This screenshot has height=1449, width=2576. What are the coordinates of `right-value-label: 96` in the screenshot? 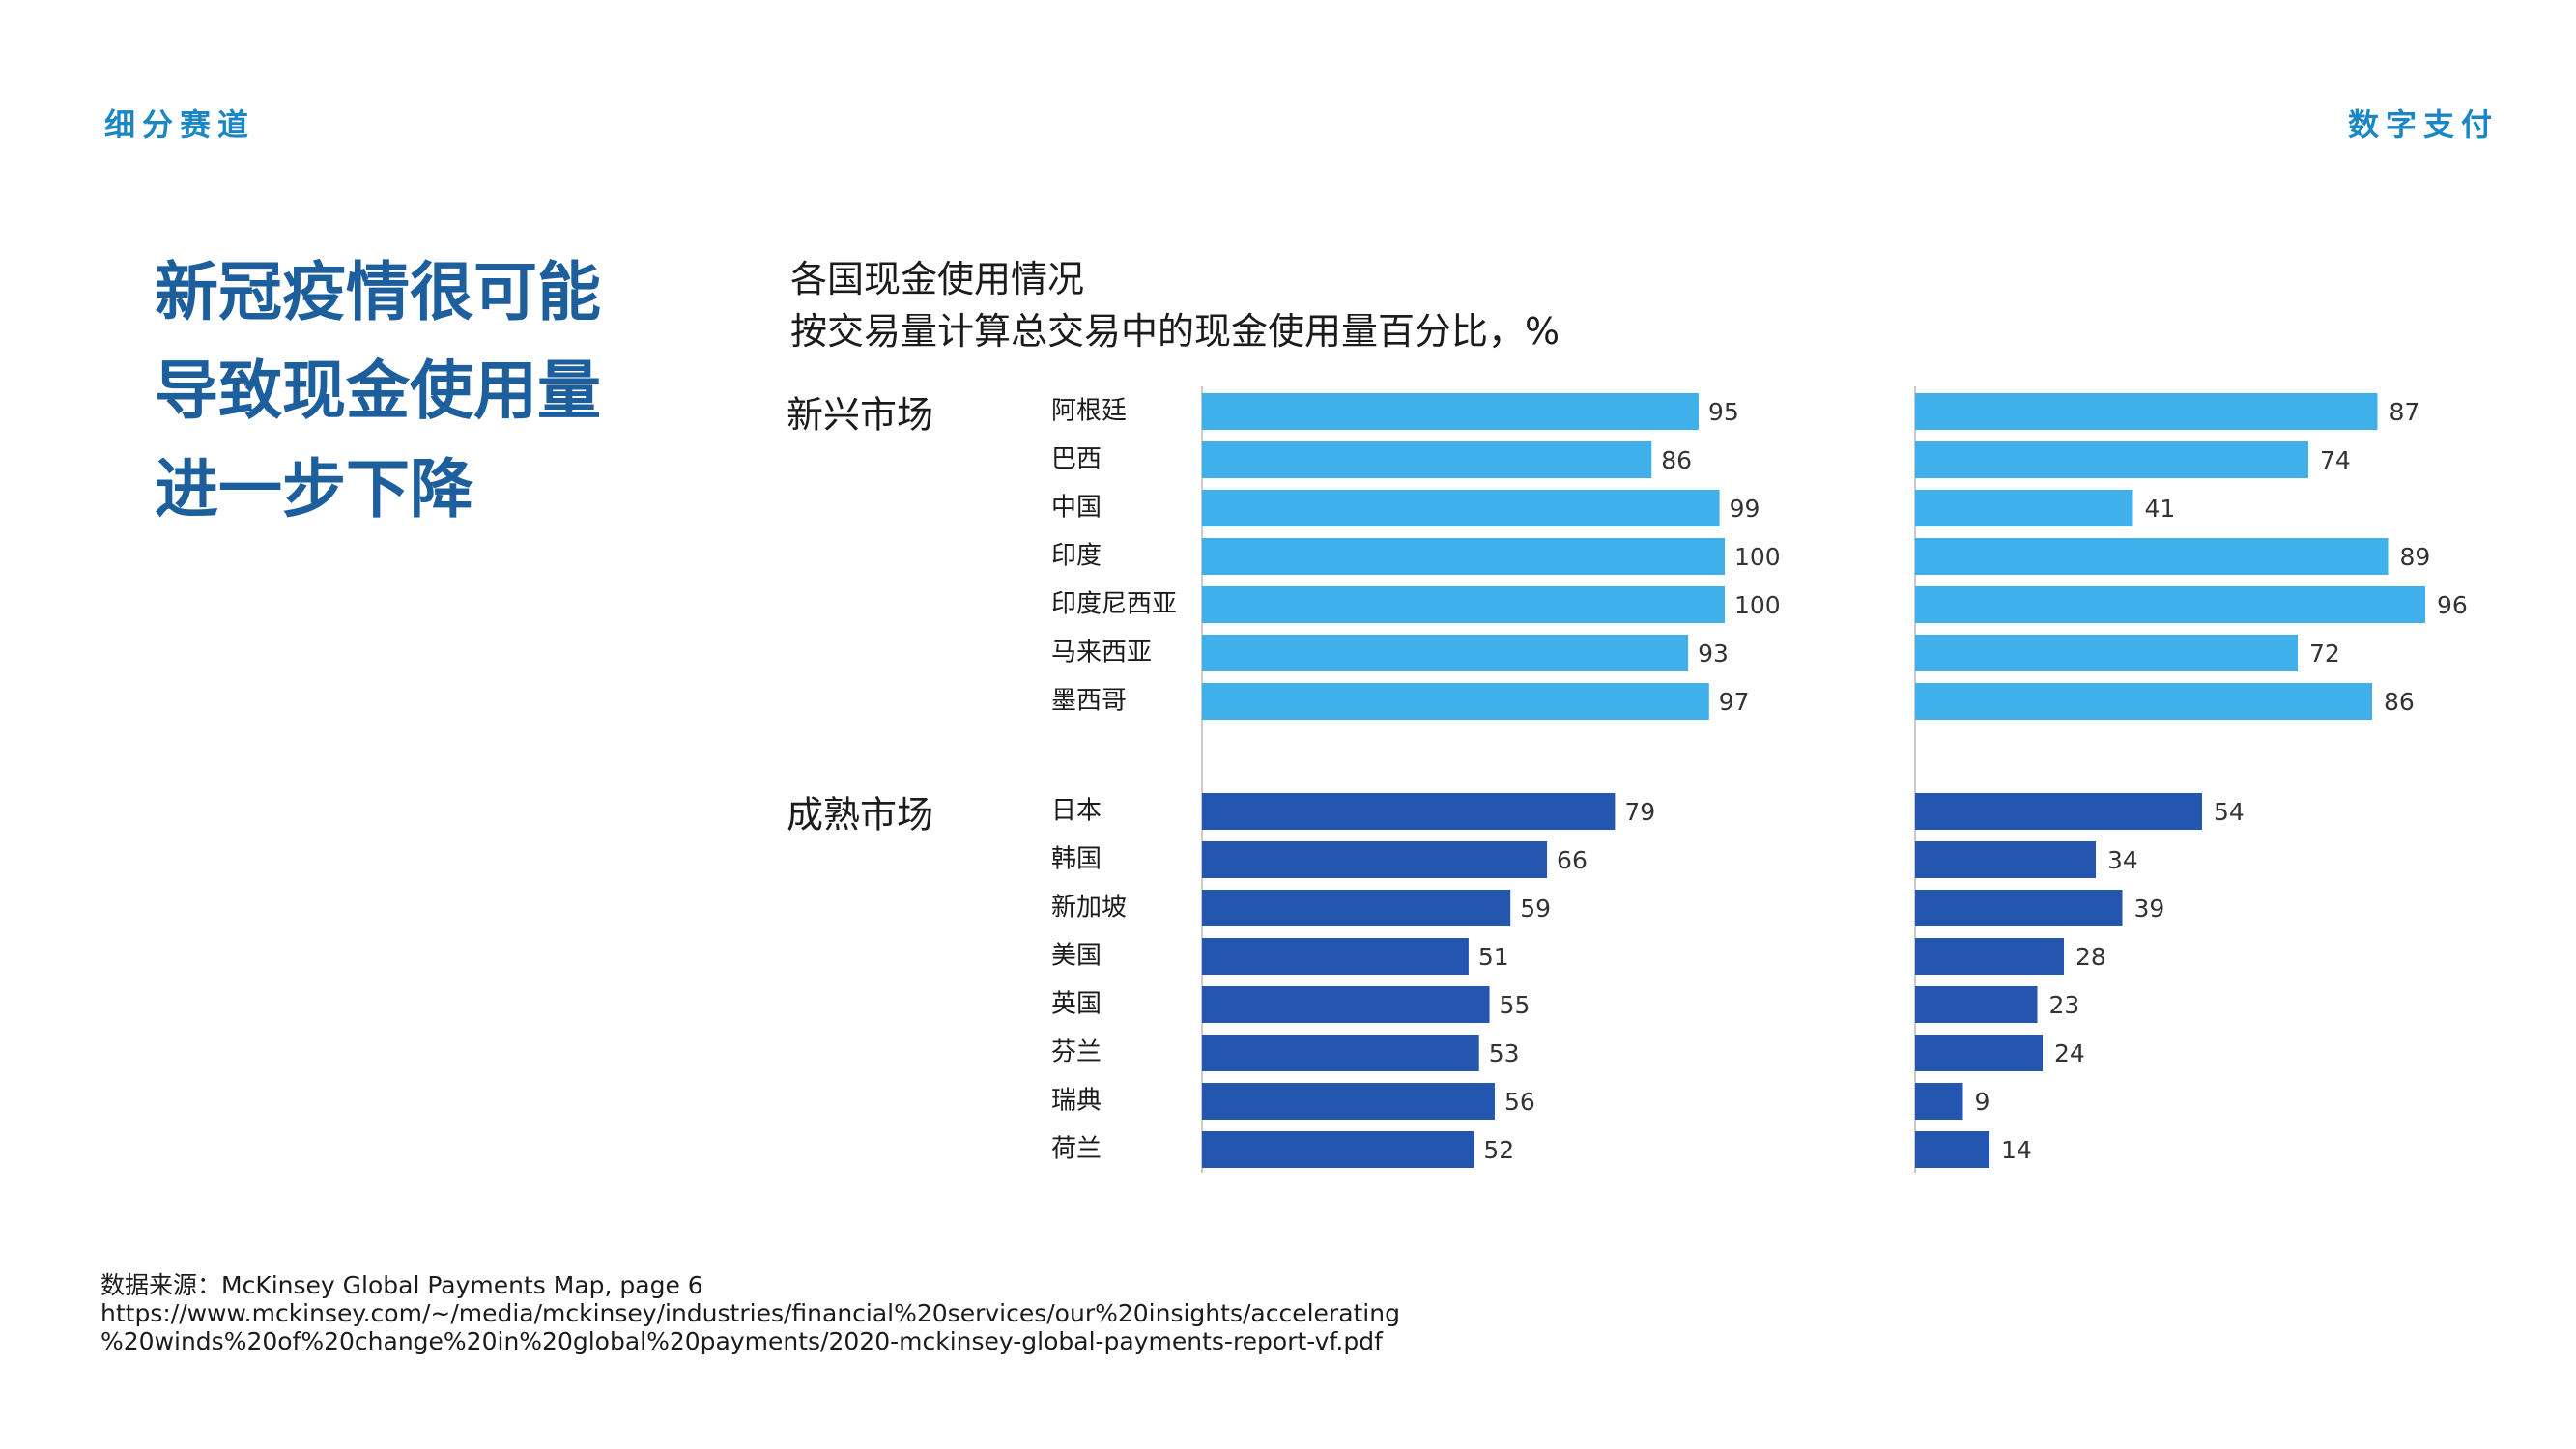 It's located at (2453, 605).